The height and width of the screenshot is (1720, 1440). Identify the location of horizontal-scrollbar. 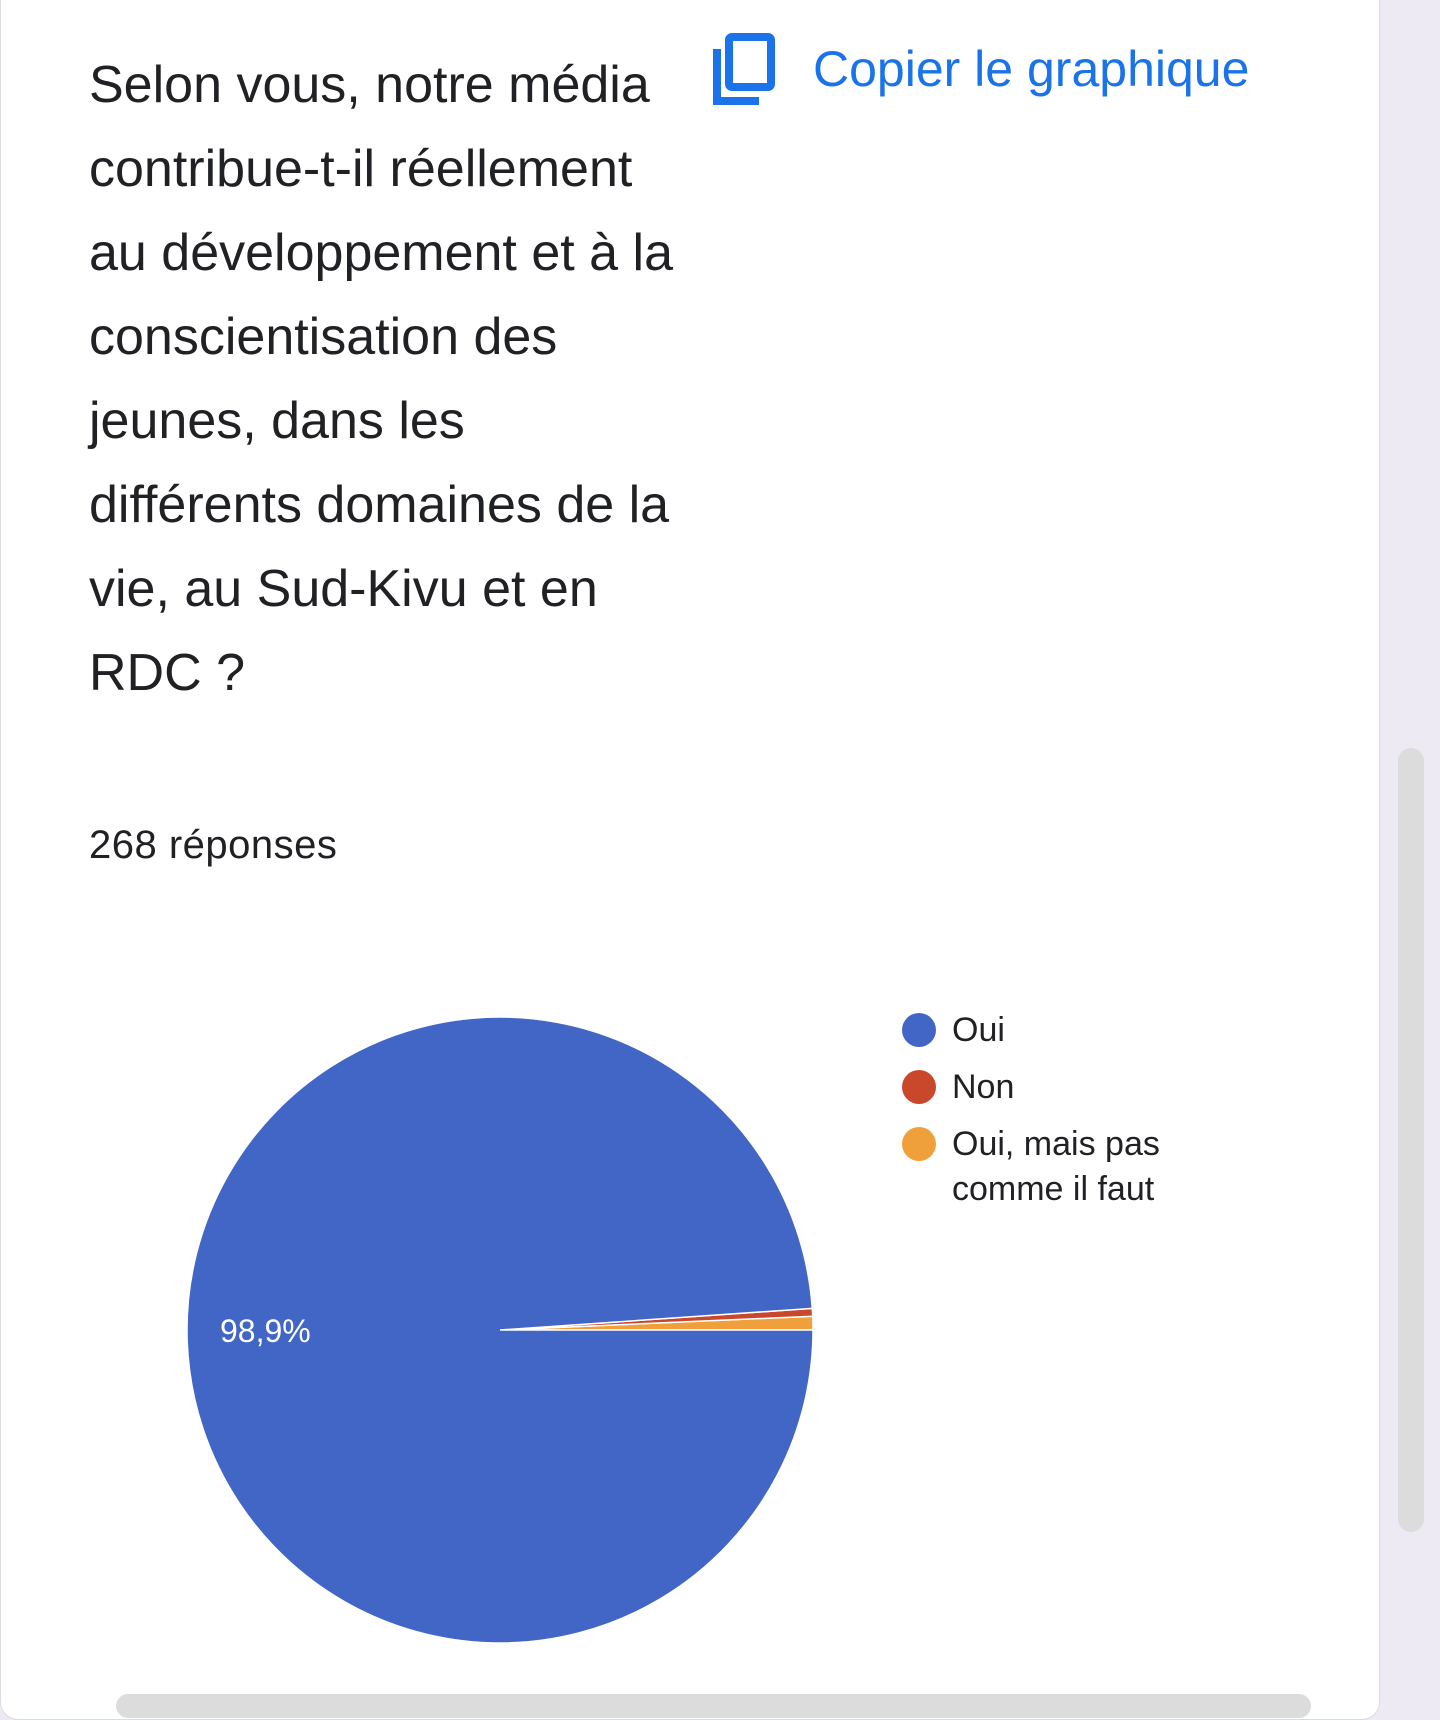
(713, 1706).